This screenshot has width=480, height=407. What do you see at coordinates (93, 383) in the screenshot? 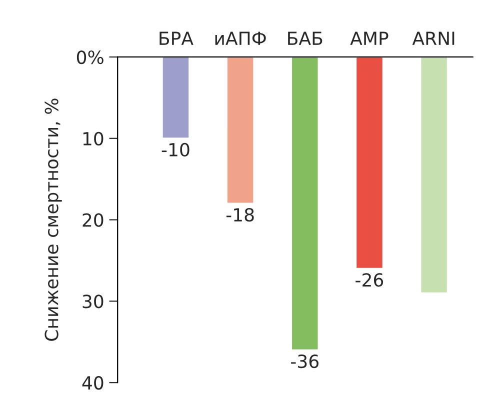
I see `y-tick-label: 40` at bounding box center [93, 383].